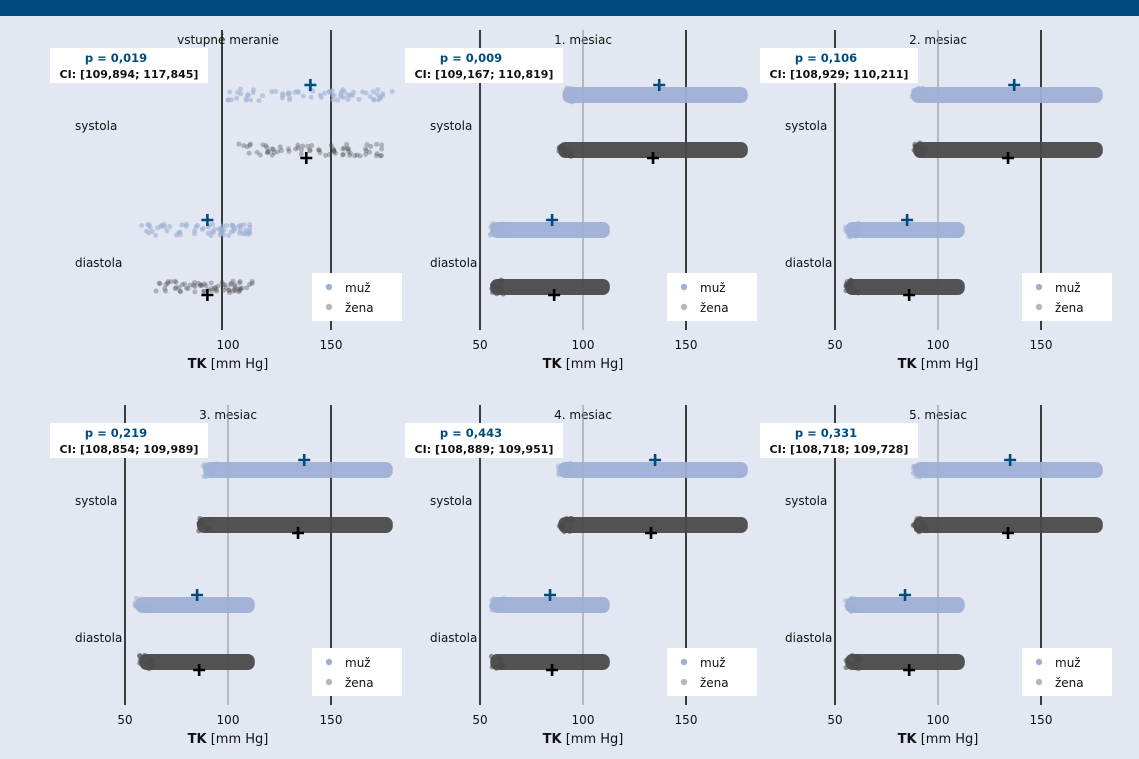 This screenshot has height=759, width=1139. Describe the element at coordinates (116, 433) in the screenshot. I see `p-value: p = 0,219` at that location.